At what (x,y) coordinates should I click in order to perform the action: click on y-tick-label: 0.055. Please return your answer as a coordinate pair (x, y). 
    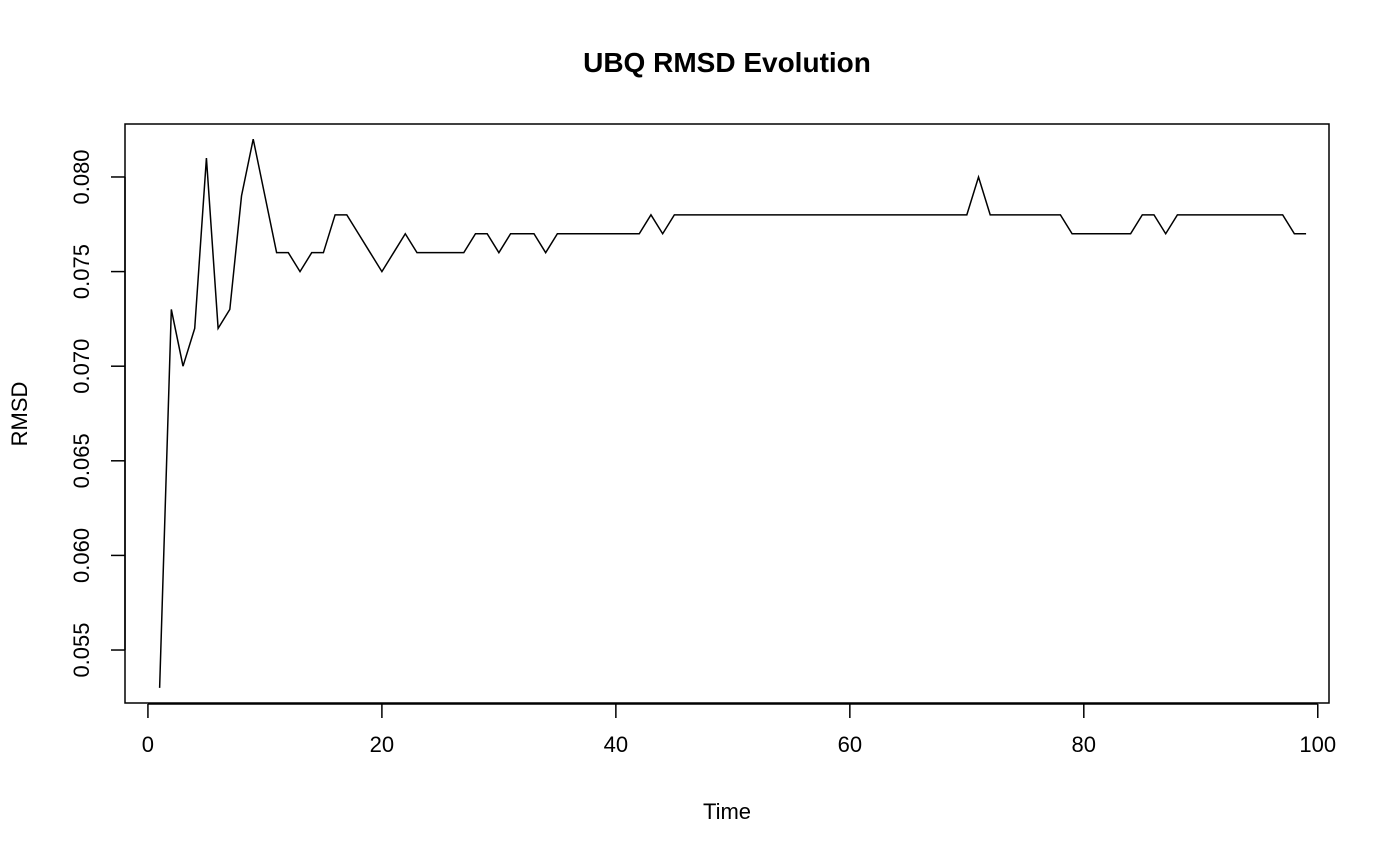
    Looking at the image, I should click on (81, 649).